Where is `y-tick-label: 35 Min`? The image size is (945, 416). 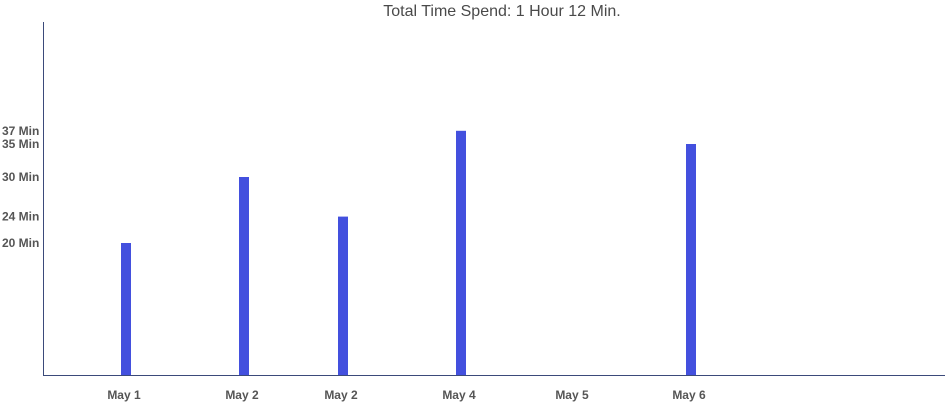 y-tick-label: 35 Min is located at coordinates (20, 144).